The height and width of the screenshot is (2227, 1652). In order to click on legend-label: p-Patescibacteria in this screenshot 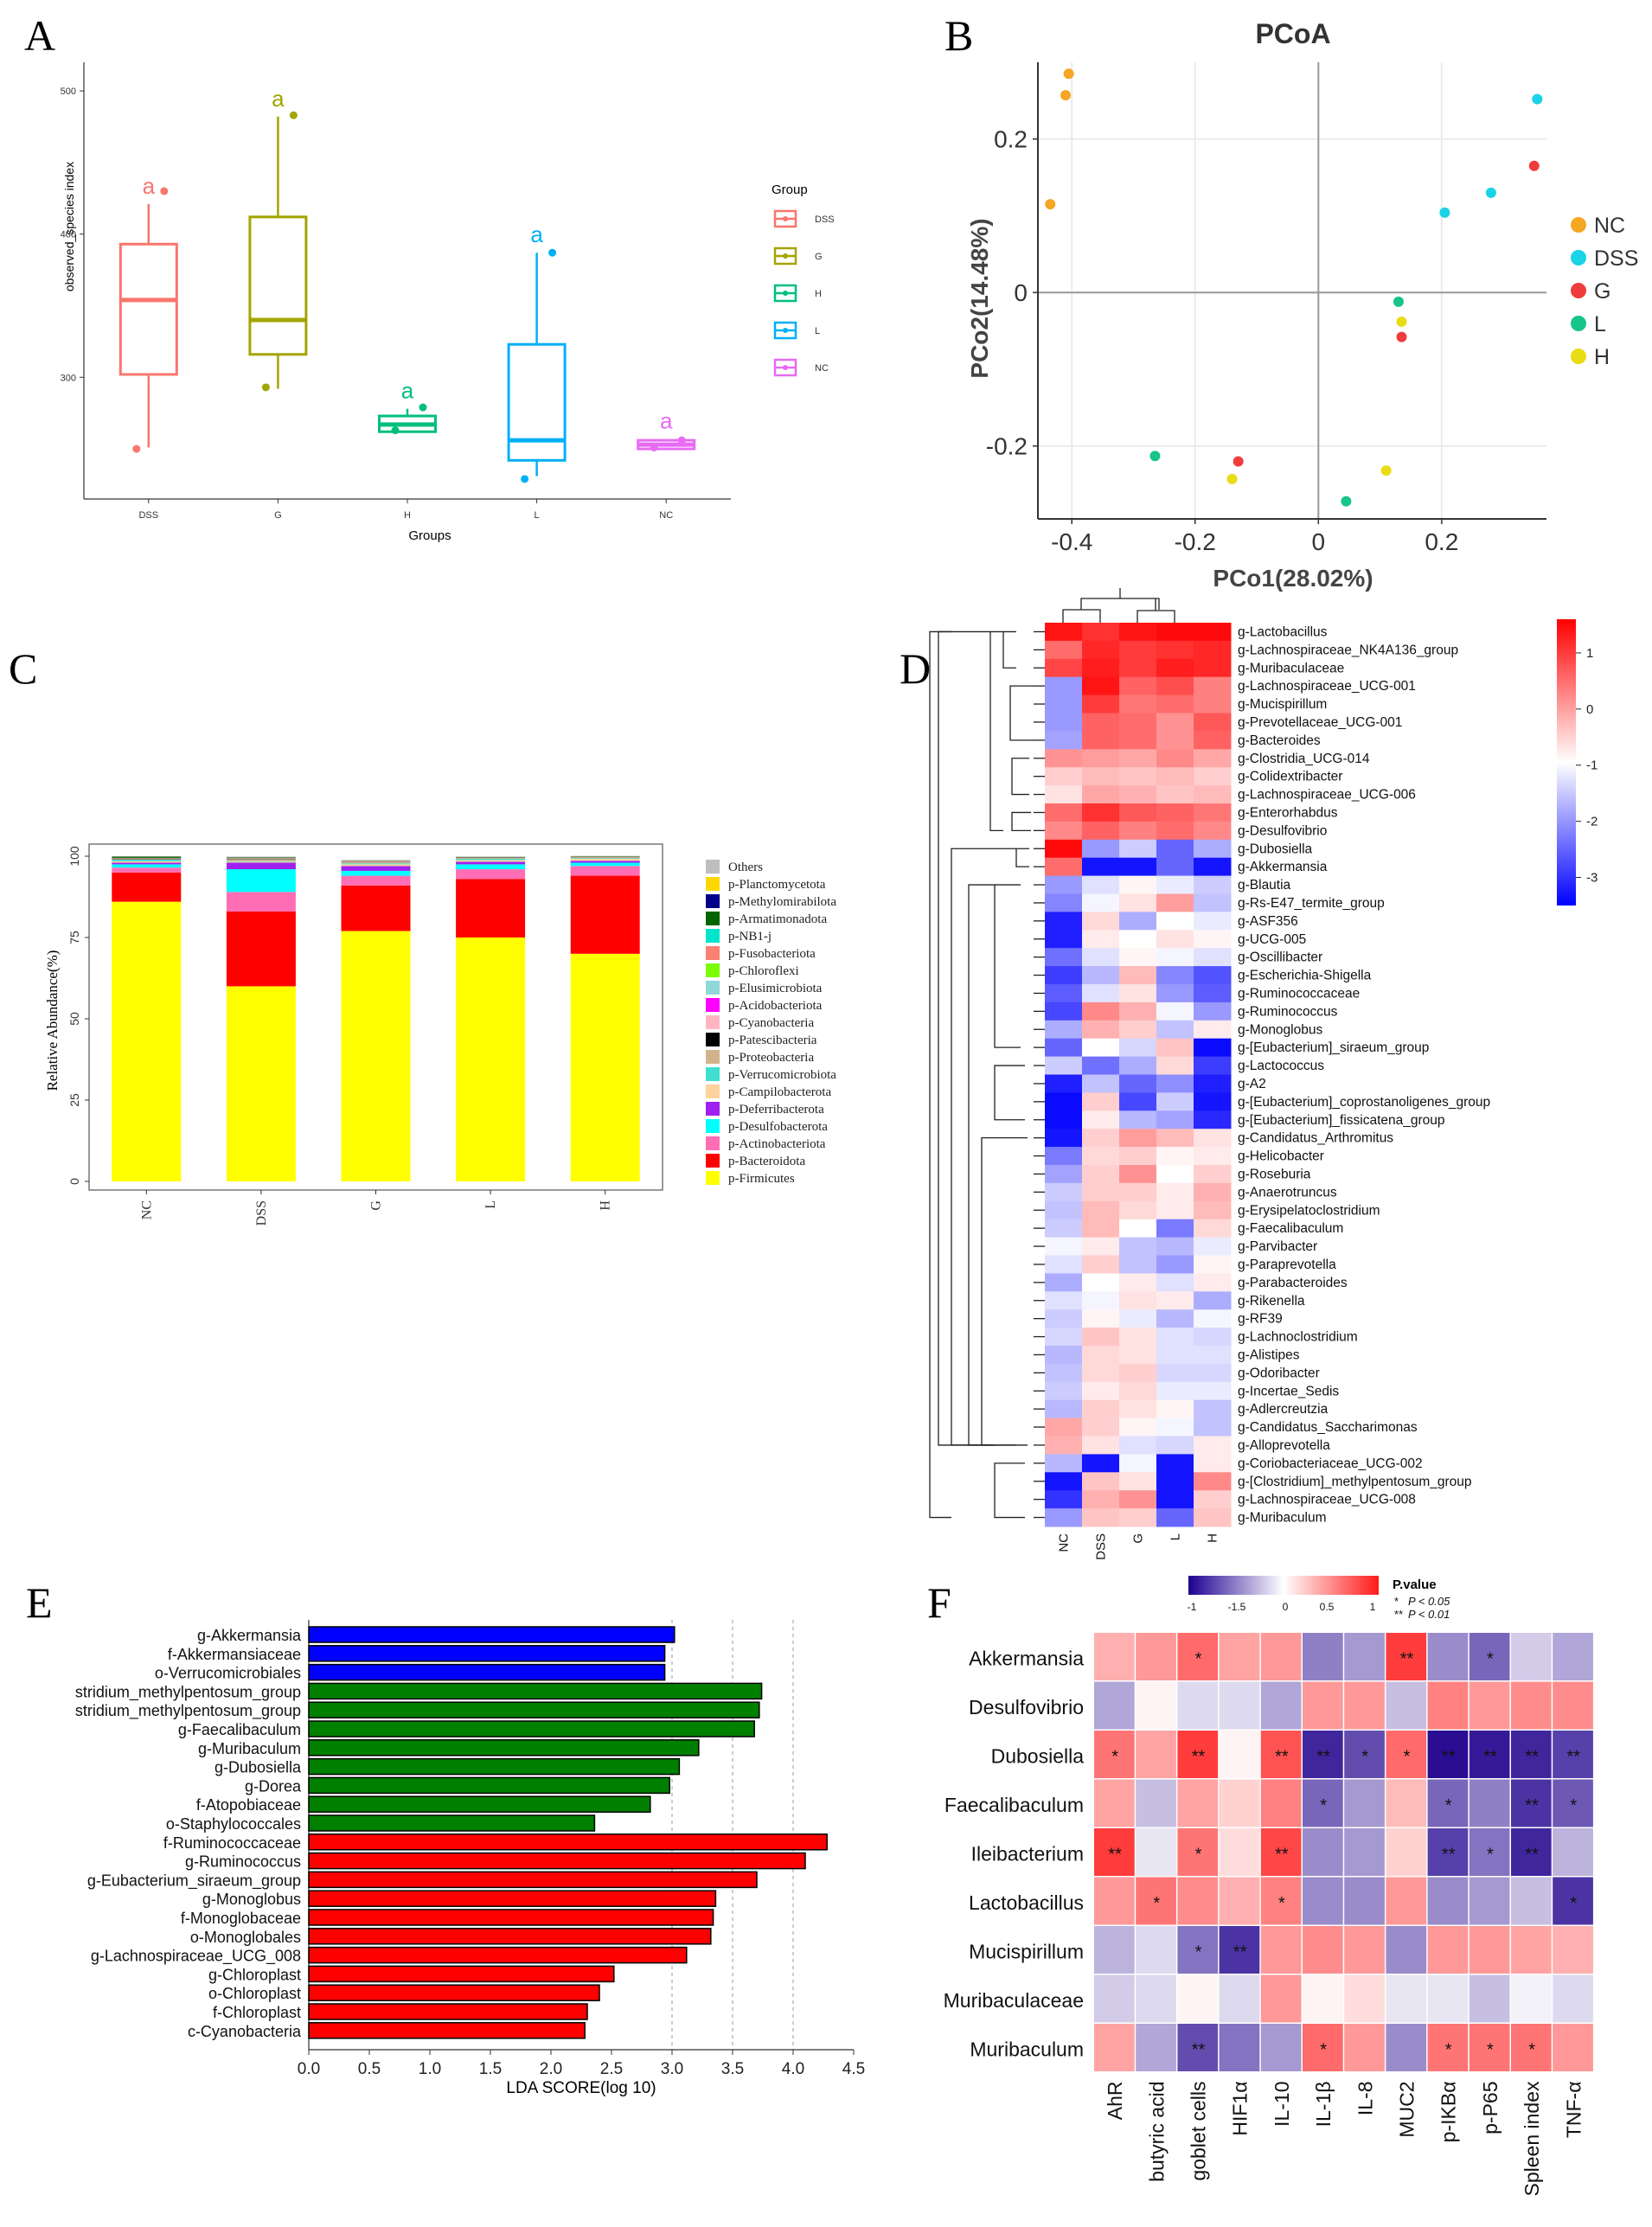, I will do `click(772, 1040)`.